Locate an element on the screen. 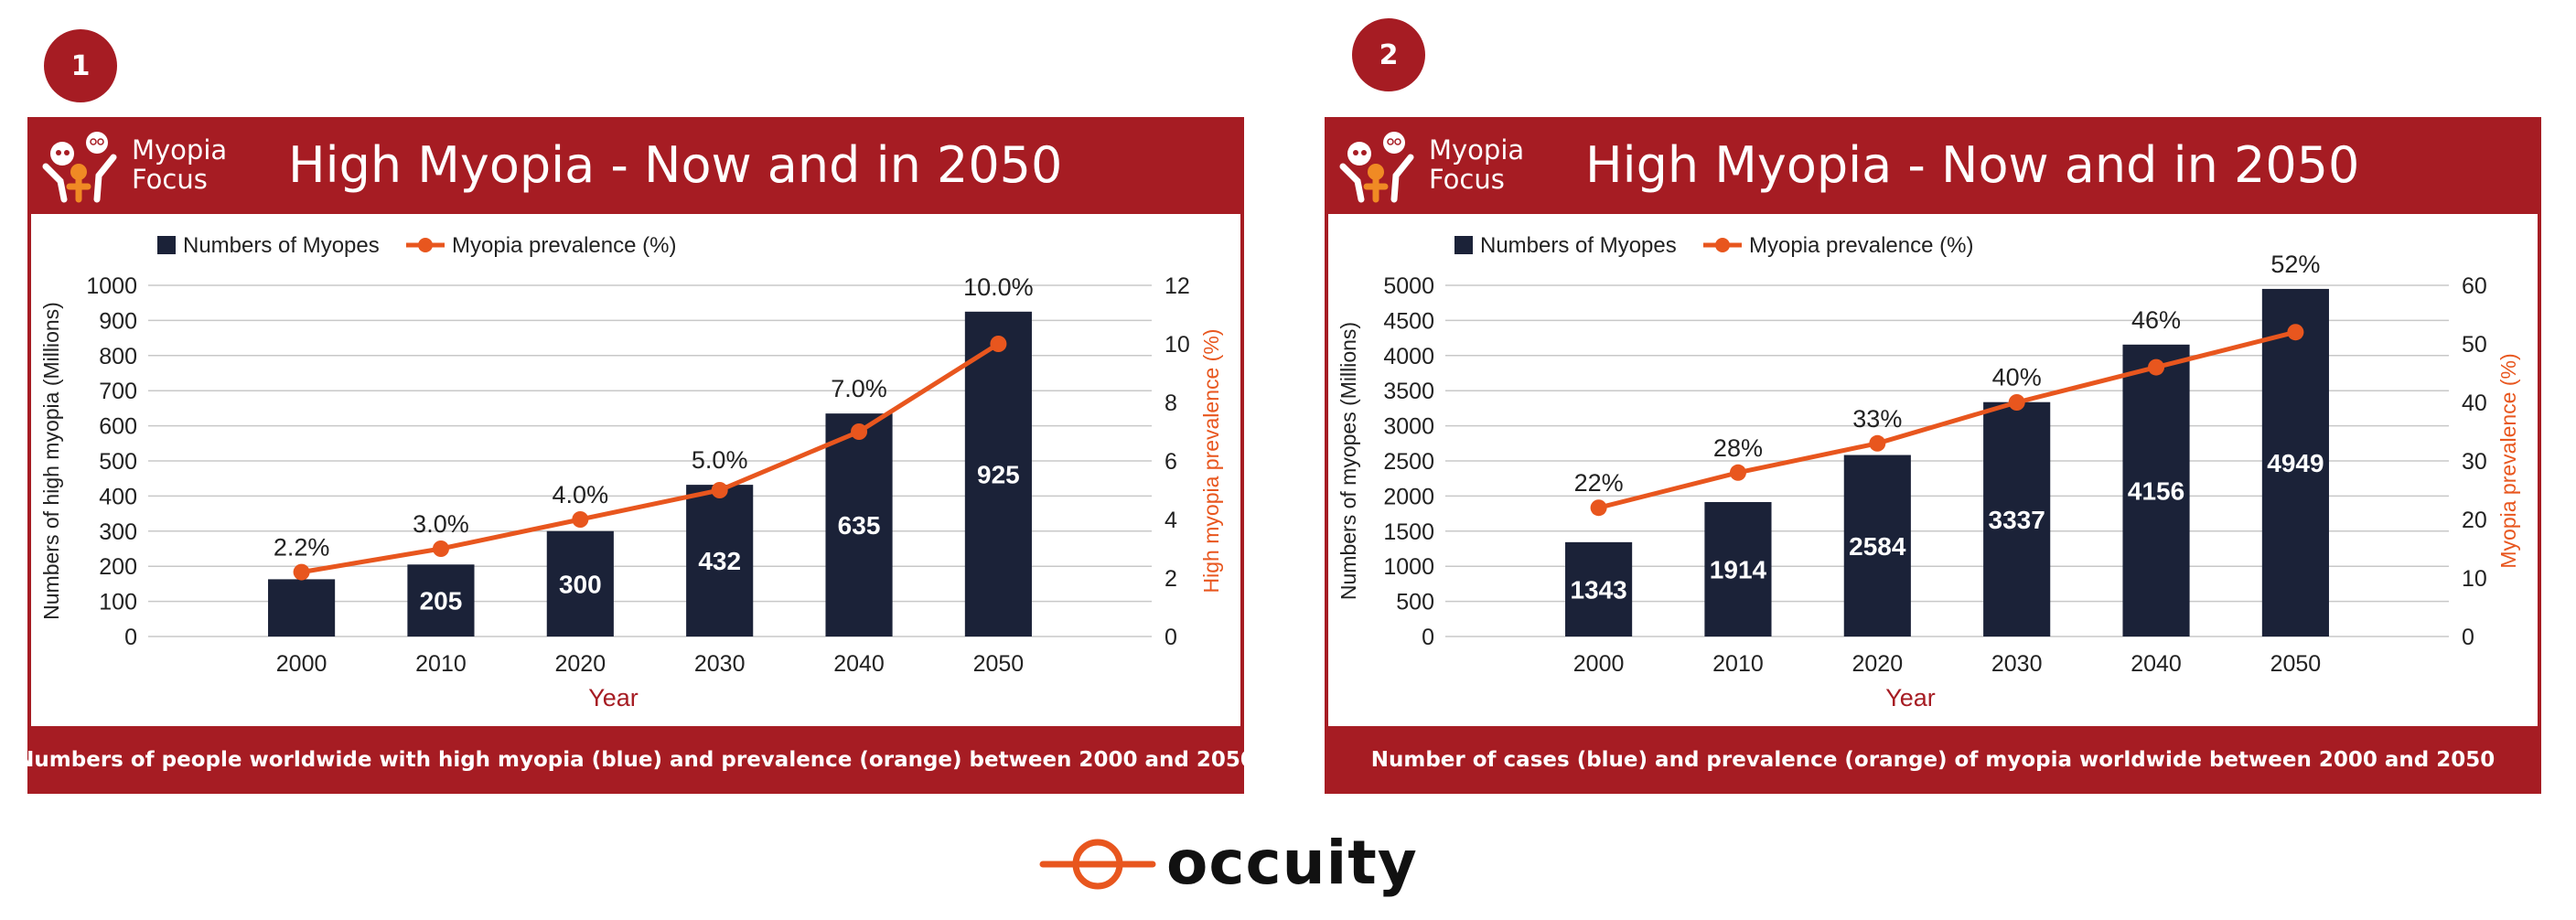 This screenshot has height=920, width=2576. bar-value-label: 4156 is located at coordinates (2156, 490).